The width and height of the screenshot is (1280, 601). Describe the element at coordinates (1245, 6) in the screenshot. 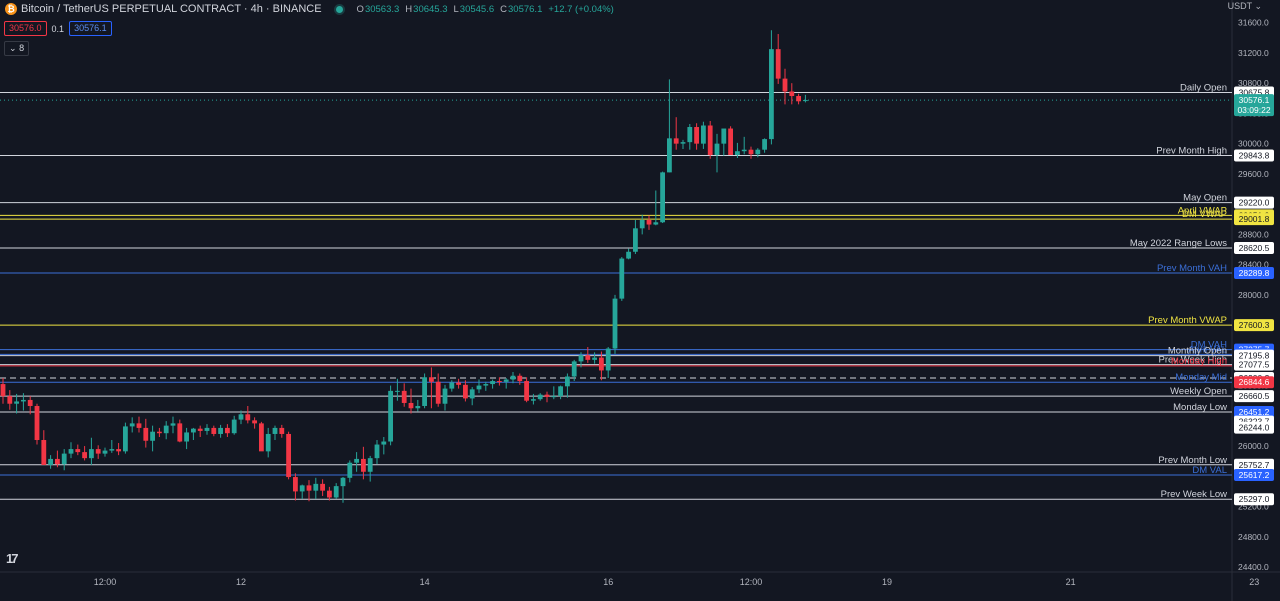

I see `currency-selector: USDT ⌄` at that location.